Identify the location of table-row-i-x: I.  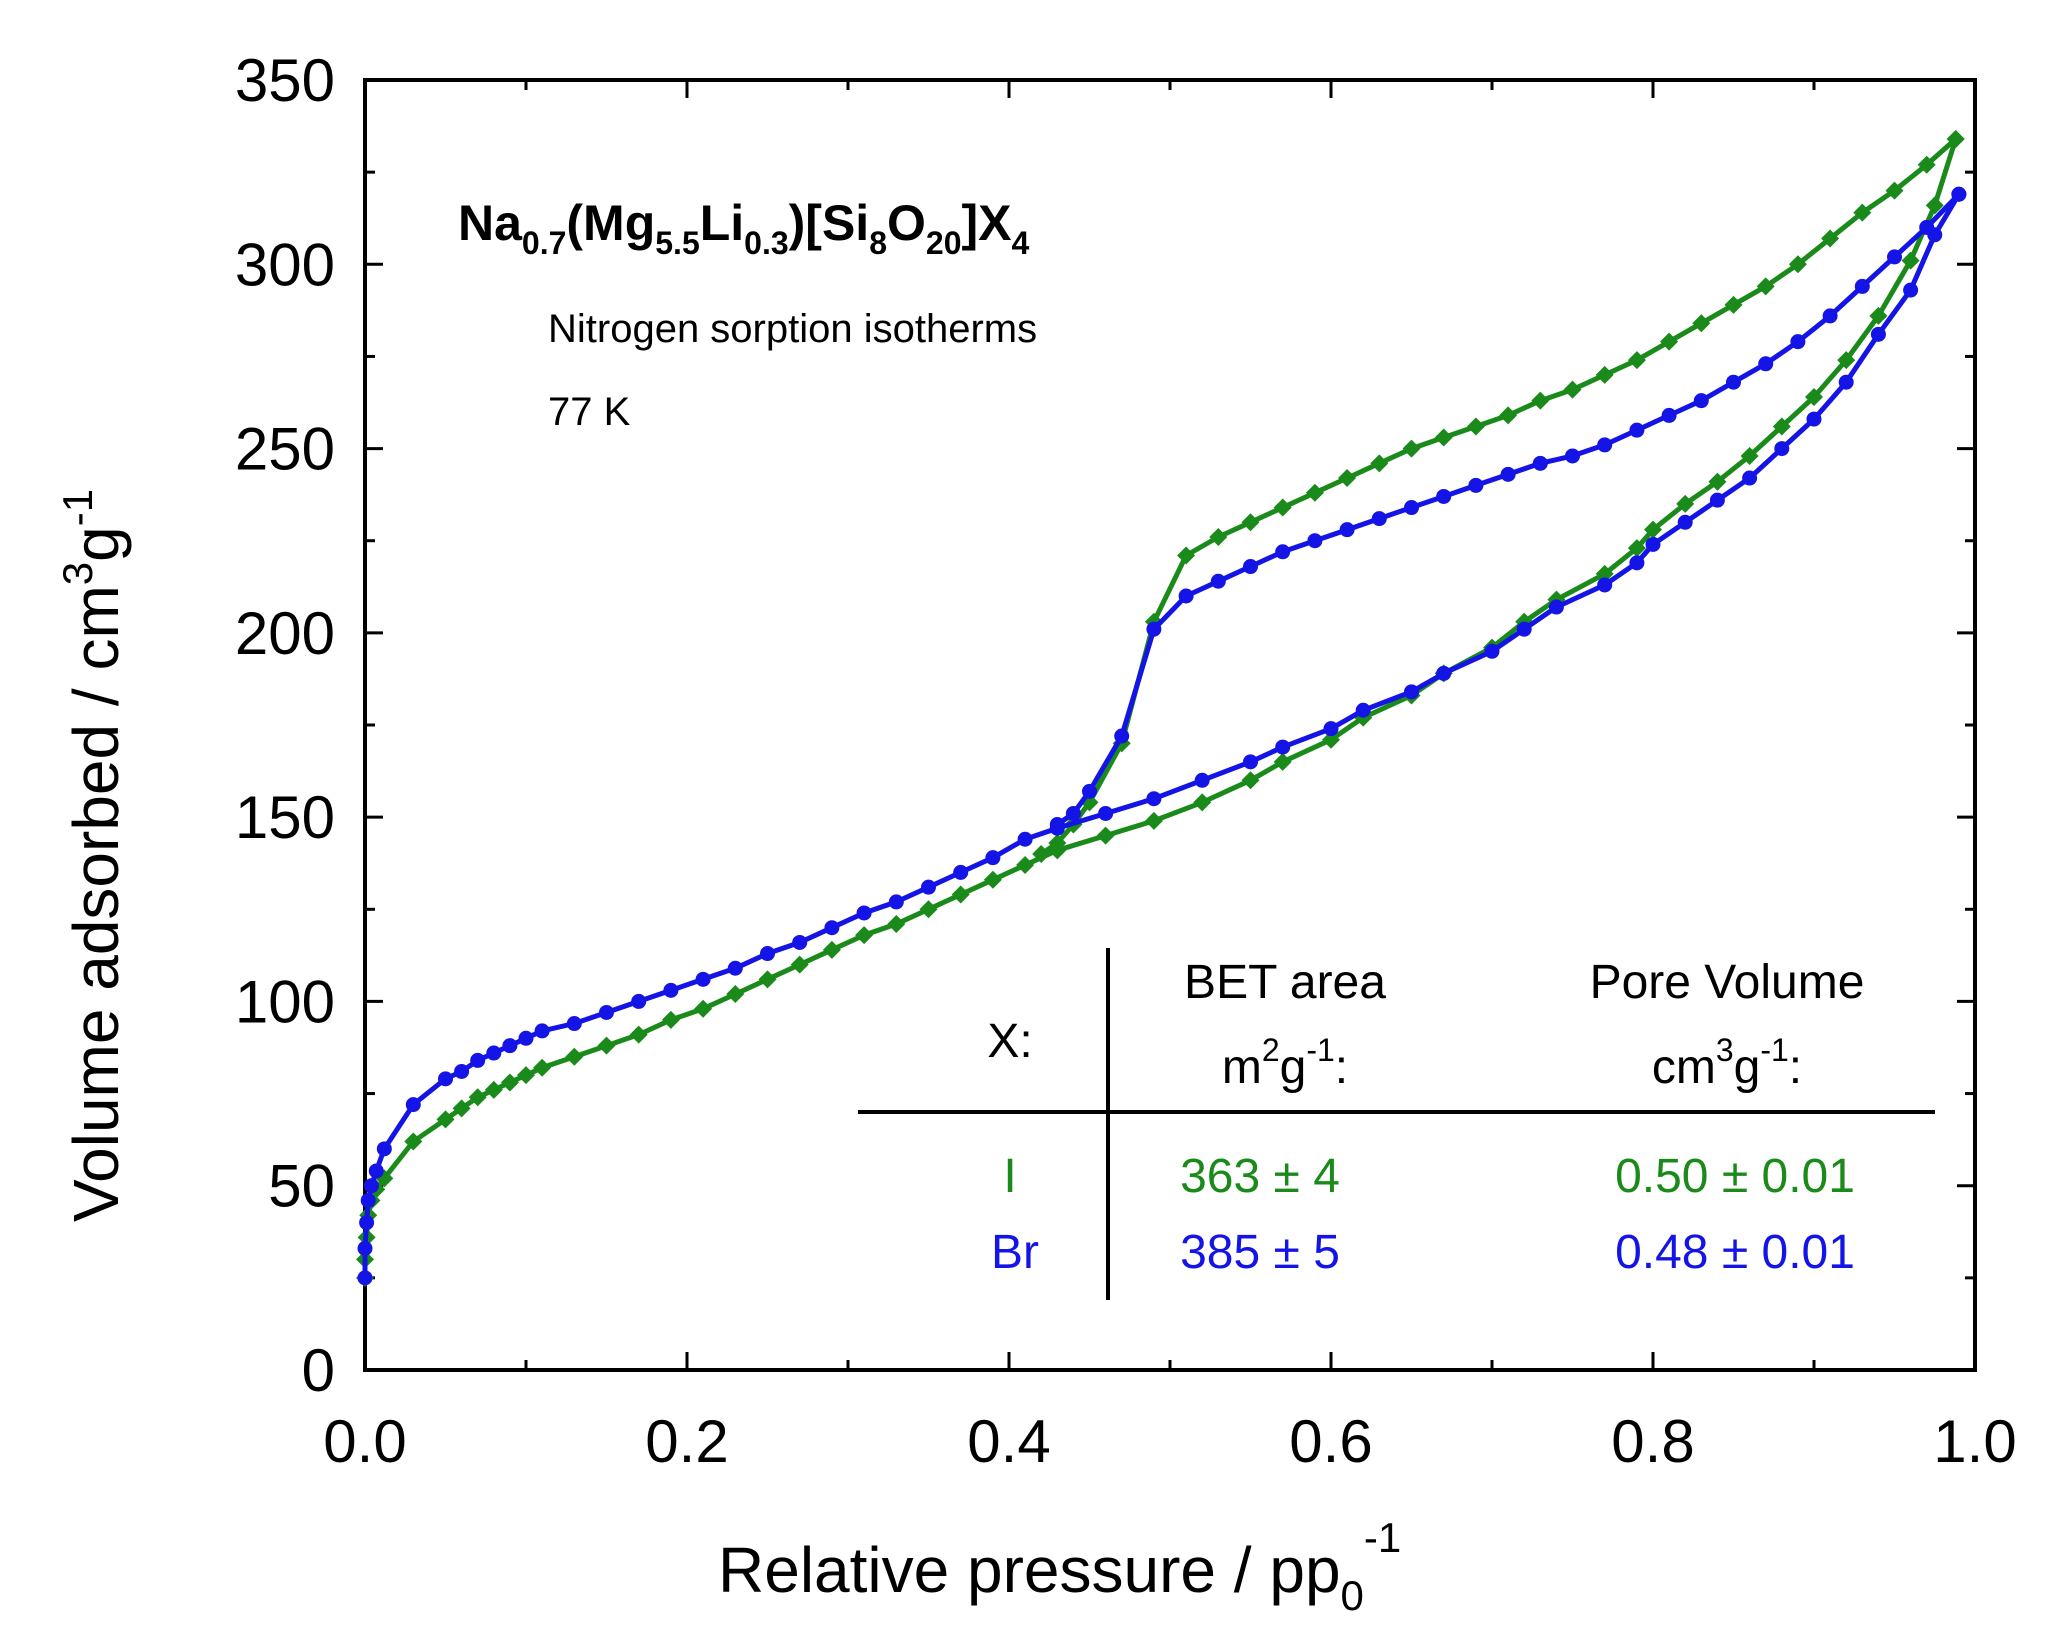
(1009, 1176).